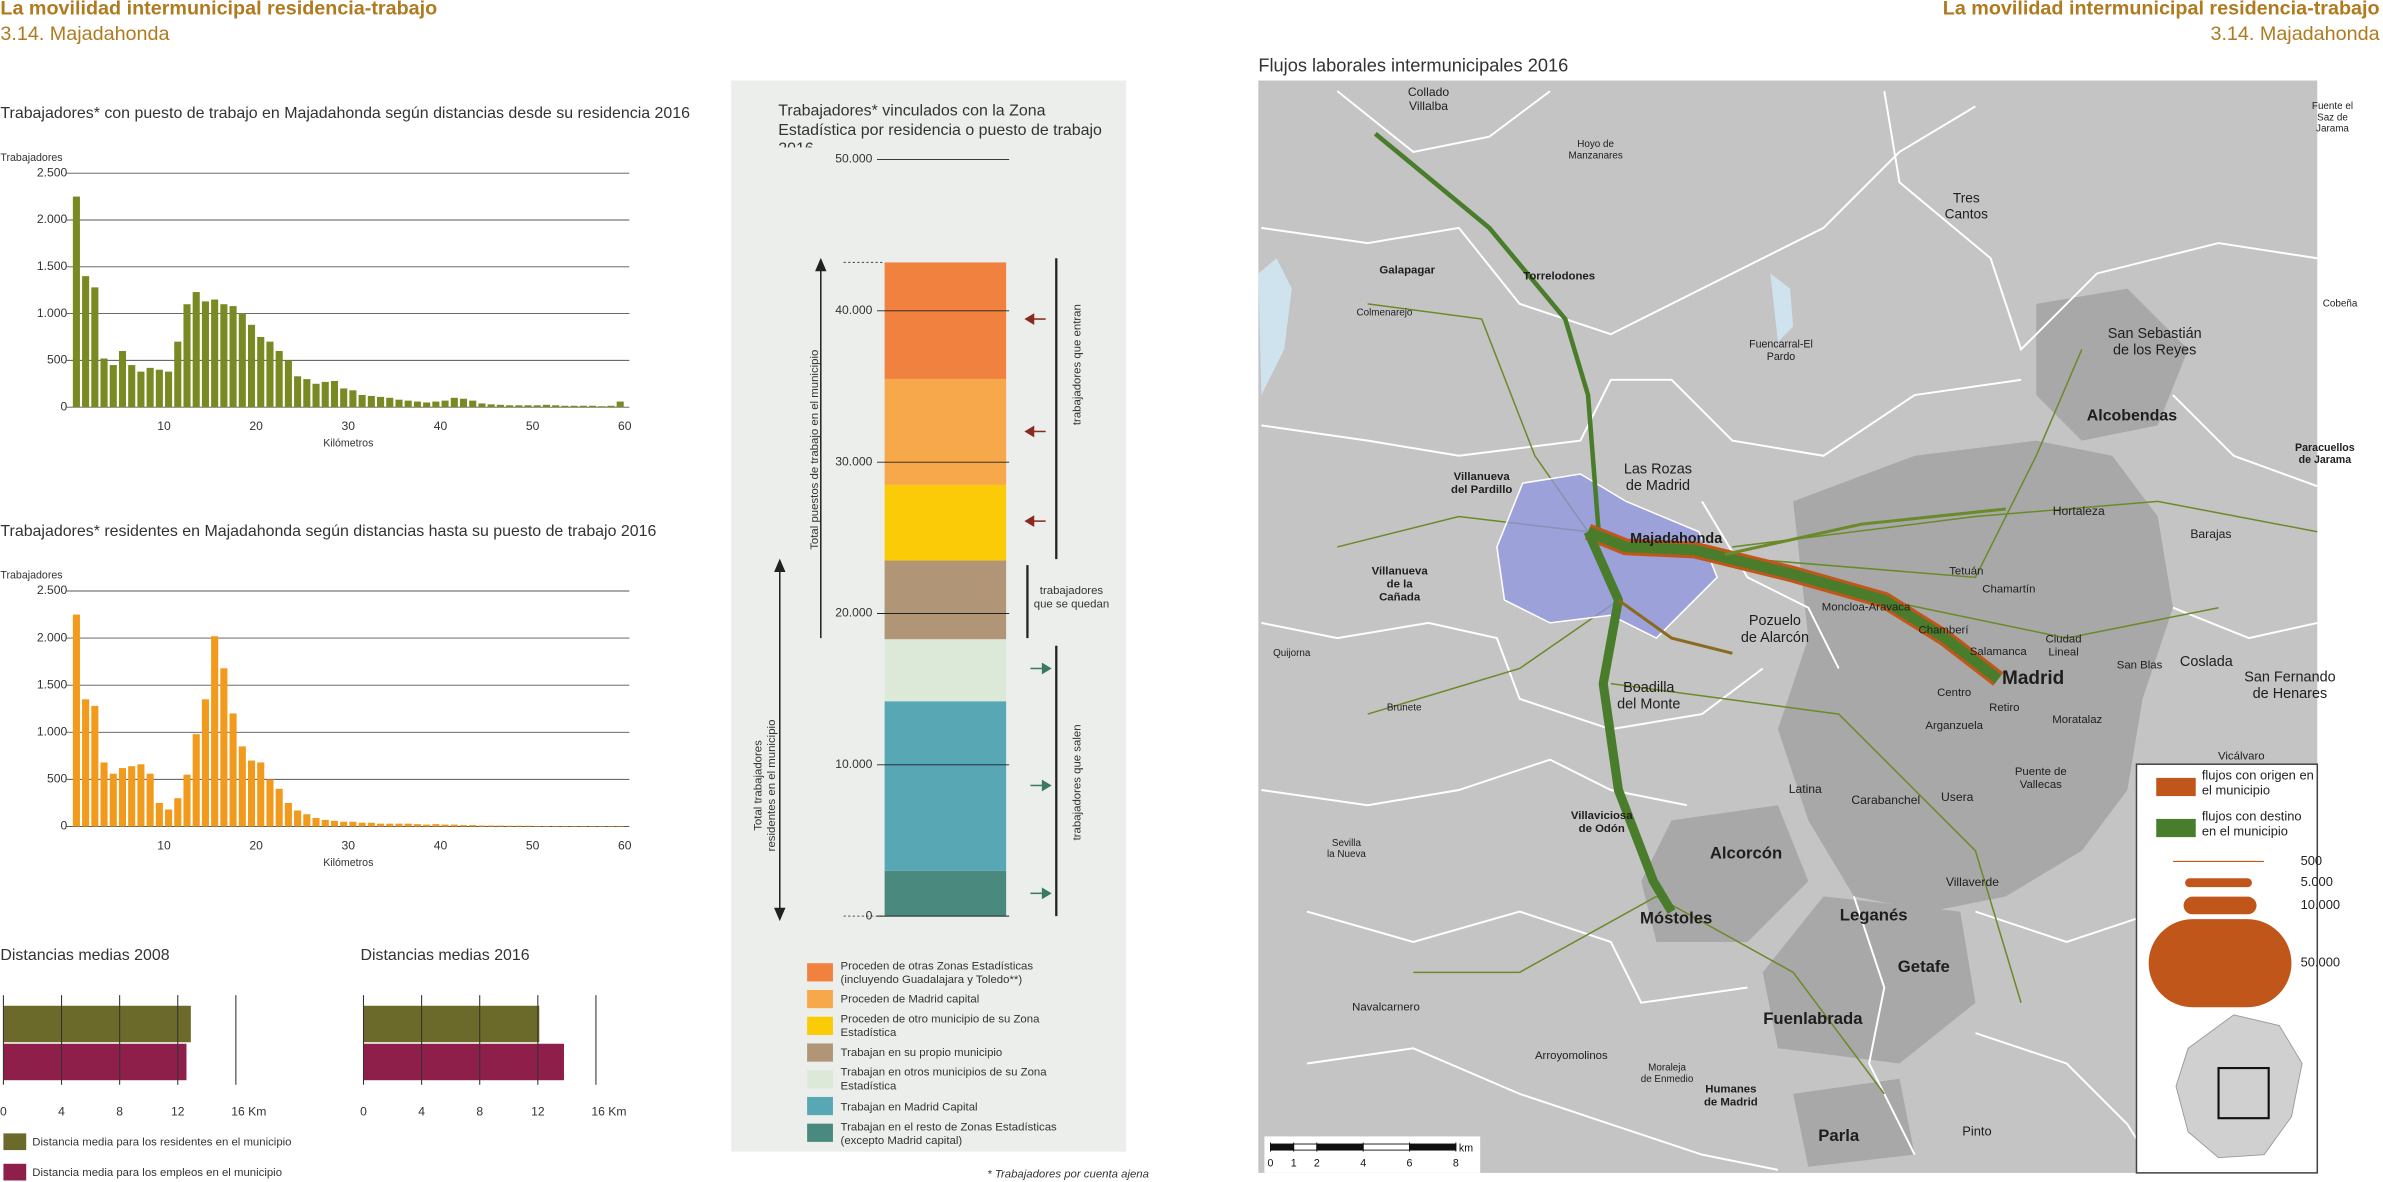  I want to click on majadahonda-municipality, so click(1607, 556).